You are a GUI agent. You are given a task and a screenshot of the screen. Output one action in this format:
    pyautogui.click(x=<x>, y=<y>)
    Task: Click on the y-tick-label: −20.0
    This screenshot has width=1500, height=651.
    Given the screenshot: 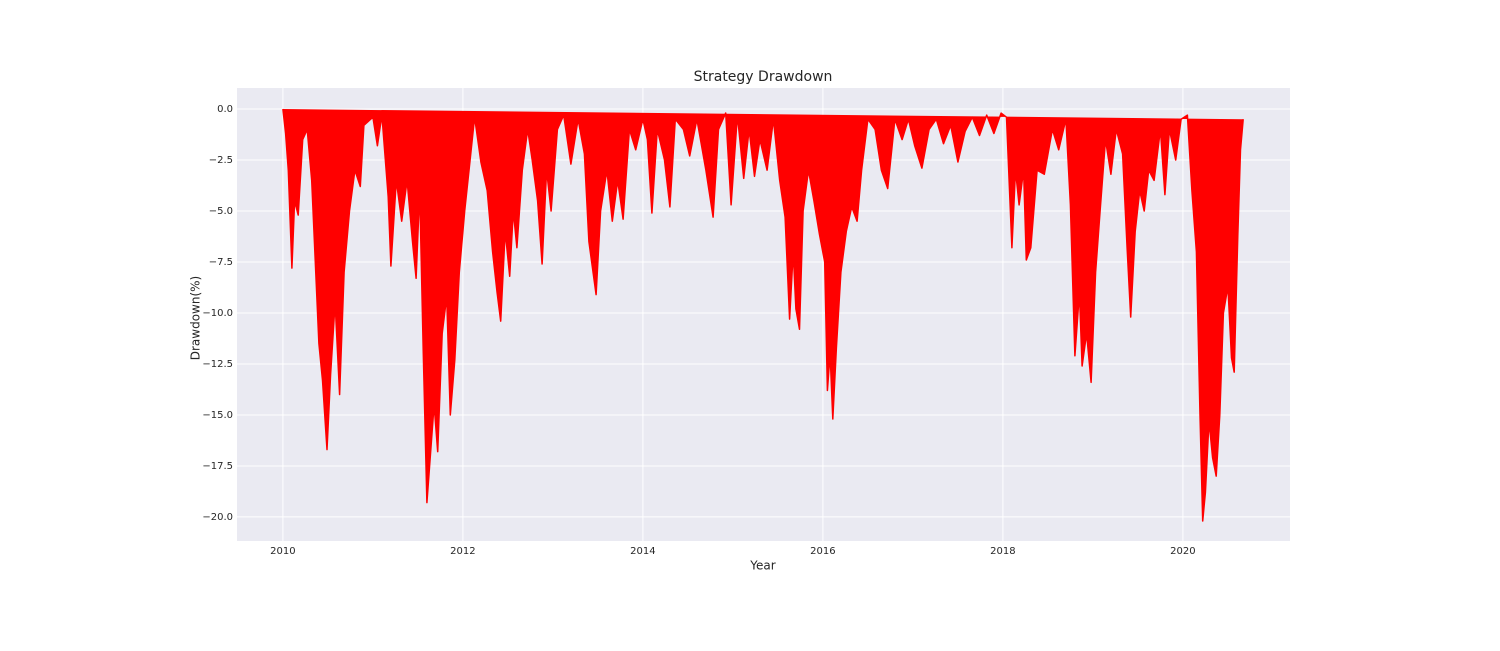 What is the action you would take?
    pyautogui.click(x=217, y=517)
    